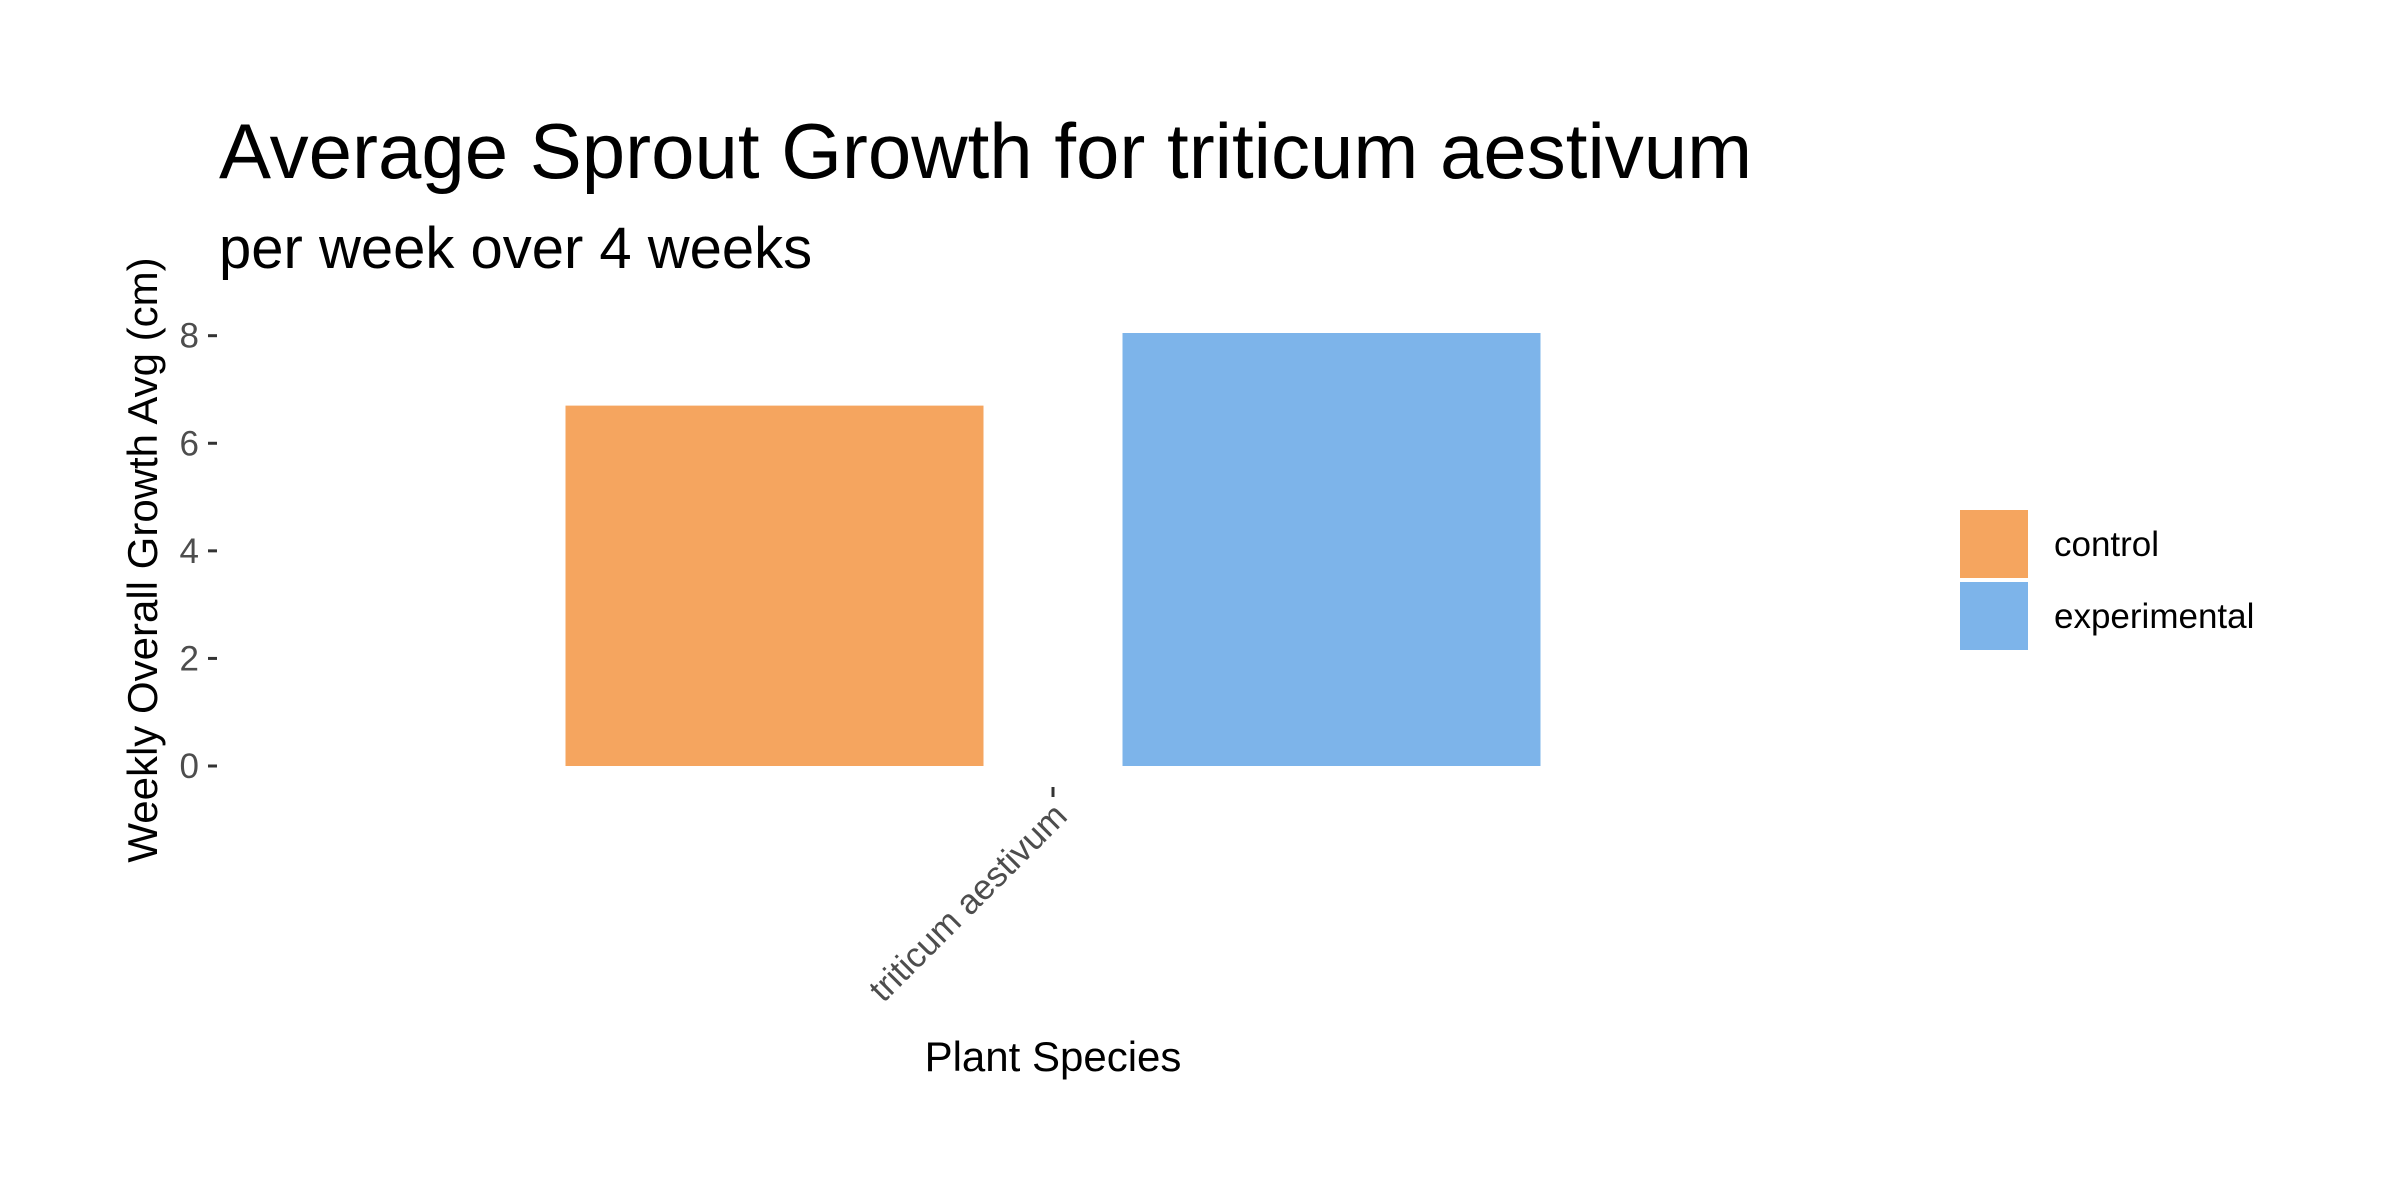 This screenshot has height=1200, width=2399. What do you see at coordinates (967, 902) in the screenshot?
I see `x-tick-label: triticum aestivum` at bounding box center [967, 902].